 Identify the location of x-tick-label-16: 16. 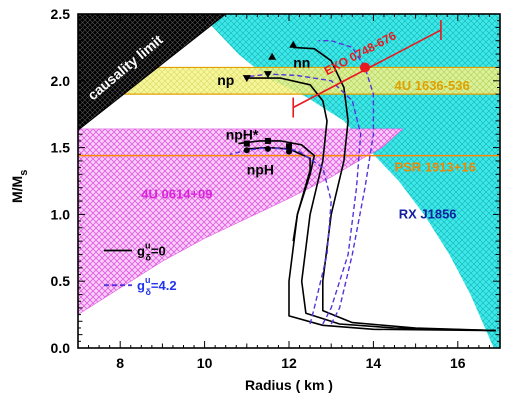
(458, 363).